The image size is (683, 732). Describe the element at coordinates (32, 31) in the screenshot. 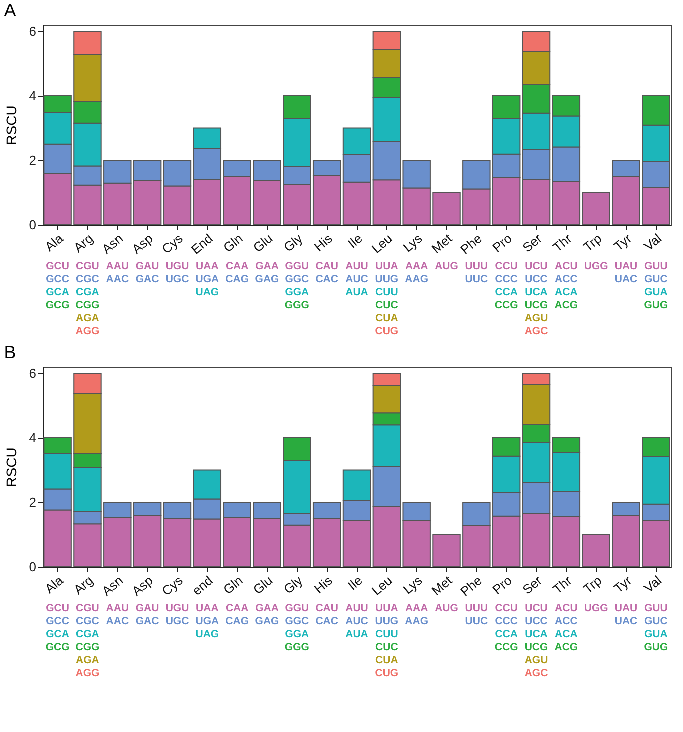

I see `y-tick-label: 6` at that location.